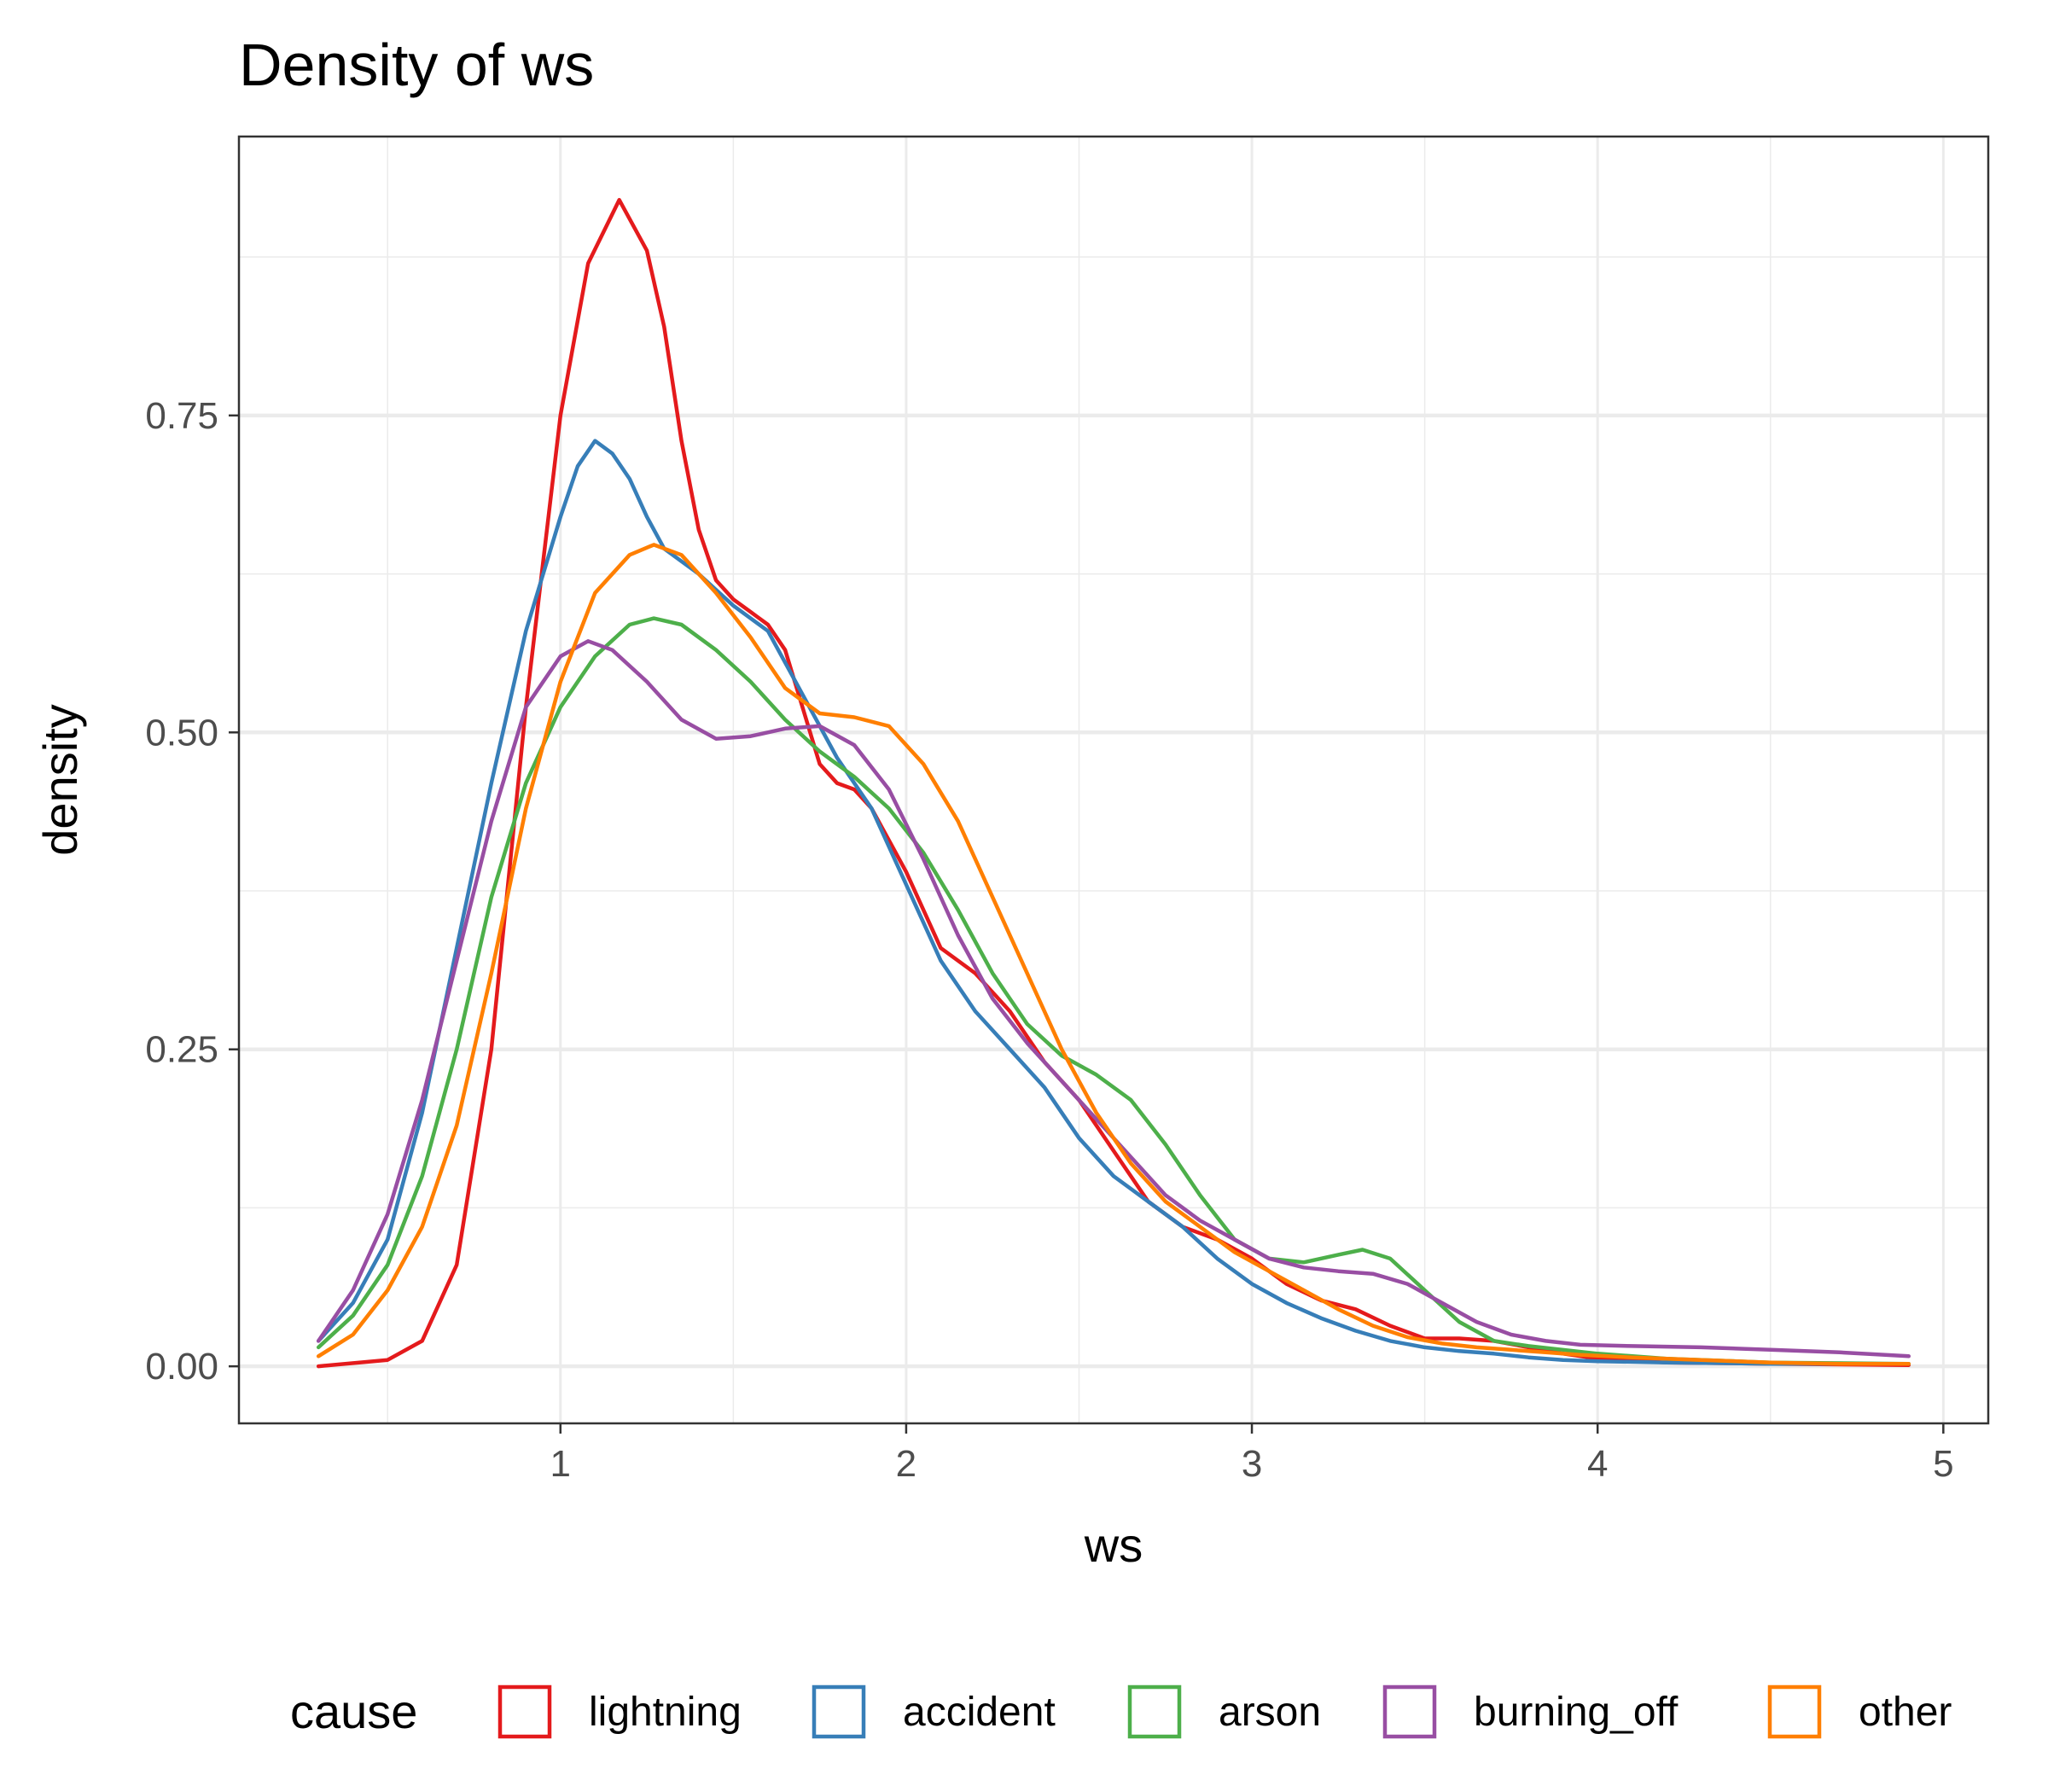 The image size is (2048, 1792). I want to click on y-axis-ticks: 0.00 0.25 0.50 0.75, so click(192, 892).